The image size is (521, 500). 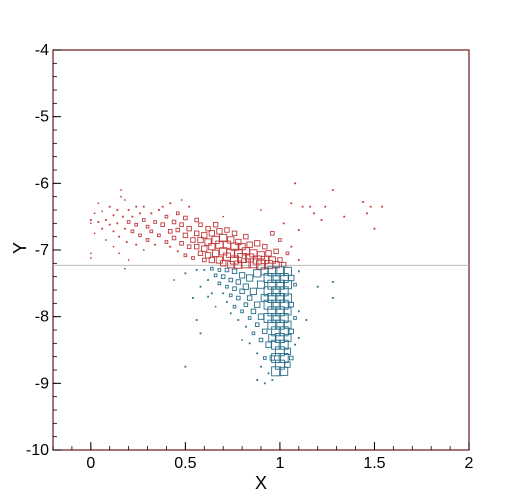 What do you see at coordinates (20, 248) in the screenshot?
I see `y-axis-title: Y` at bounding box center [20, 248].